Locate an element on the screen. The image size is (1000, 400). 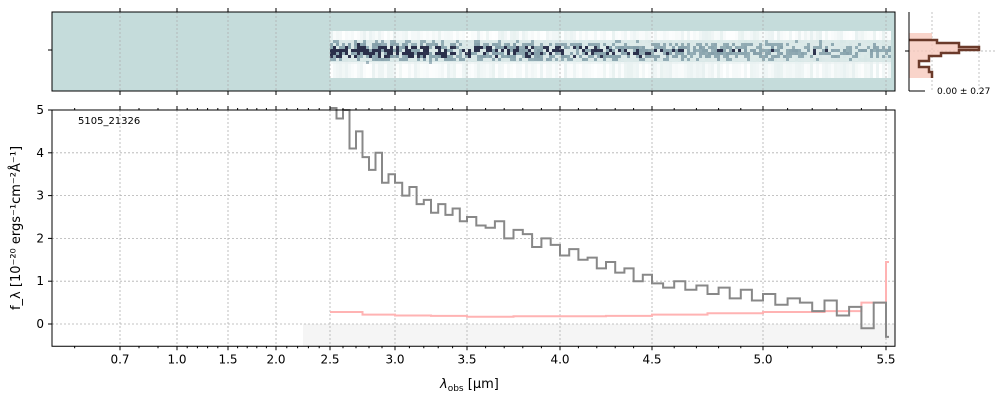
x-tick-label: 4.5 is located at coordinates (651, 359).